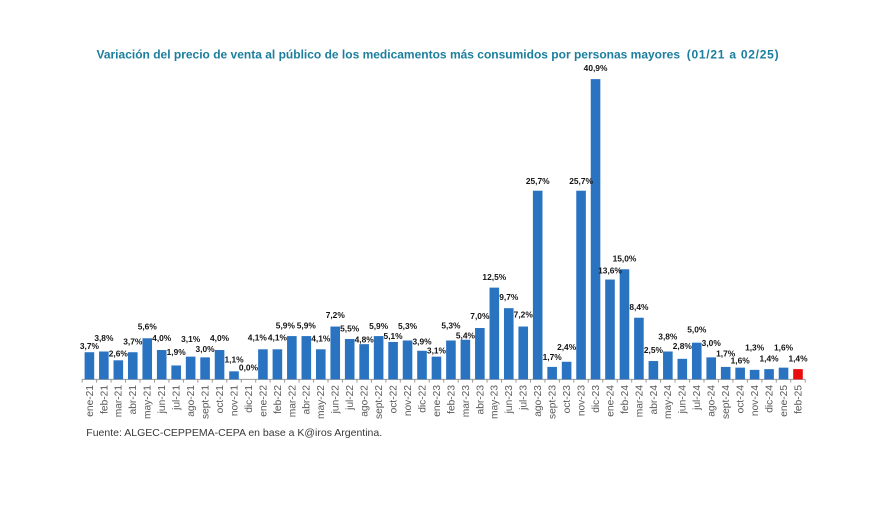 This screenshot has height=512, width=880. I want to click on svg-text: may-23, so click(495, 402).